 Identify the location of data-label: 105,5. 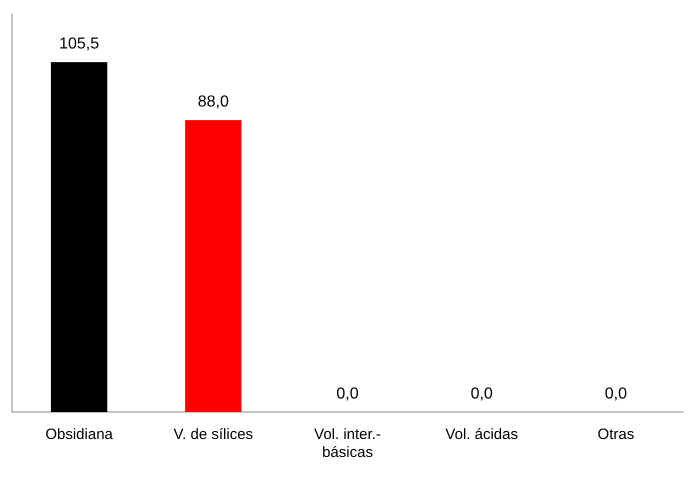
(79, 44).